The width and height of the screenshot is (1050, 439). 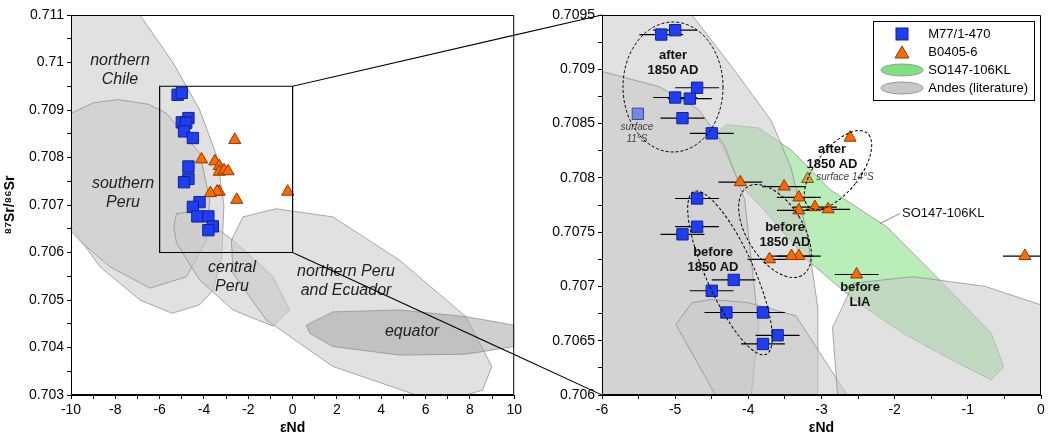 I want to click on x-tick-label: 6, so click(x=425, y=409).